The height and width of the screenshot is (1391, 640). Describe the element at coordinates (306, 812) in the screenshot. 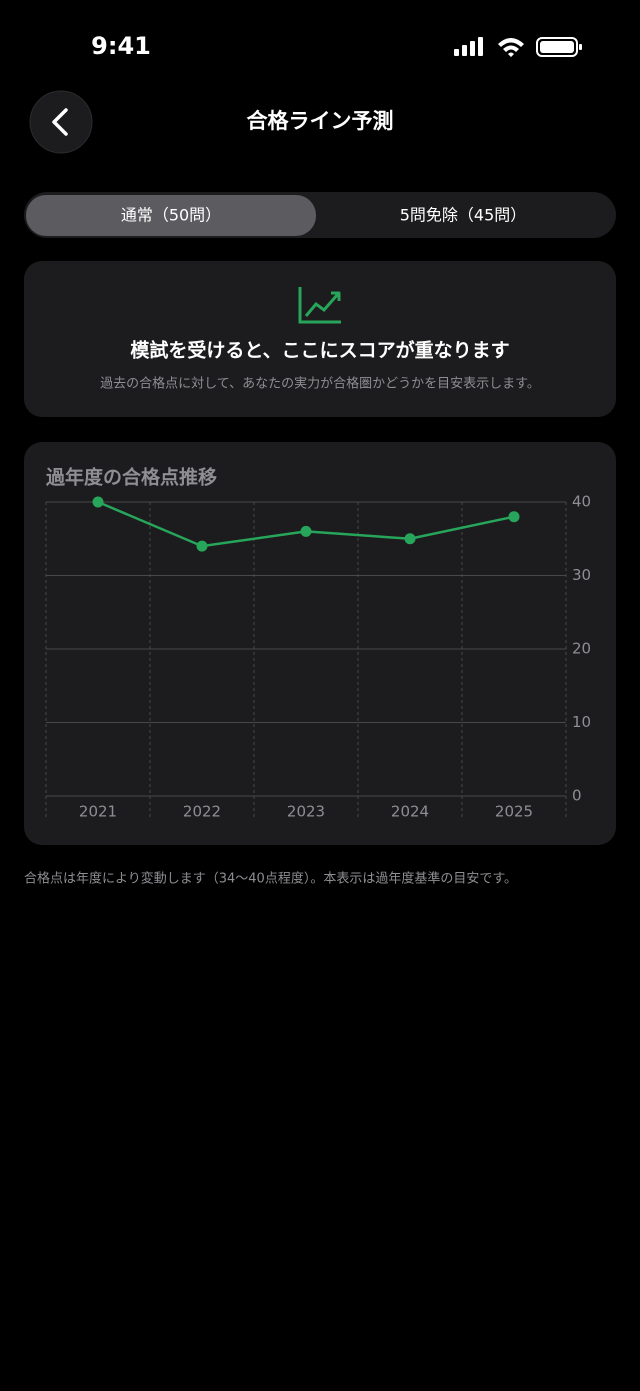

I see `x-tick-label: 2023` at that location.